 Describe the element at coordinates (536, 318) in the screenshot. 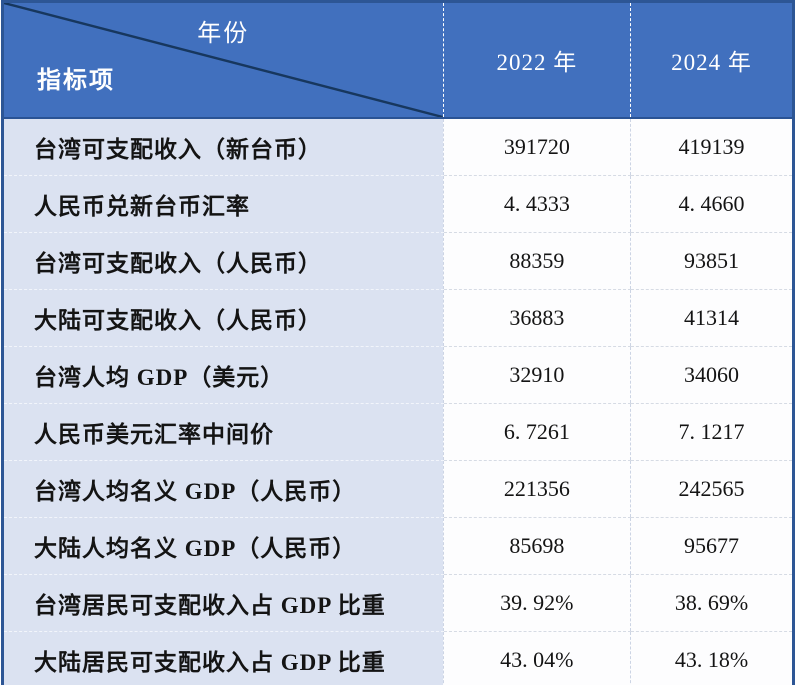

I see `value-2022: 36883` at that location.